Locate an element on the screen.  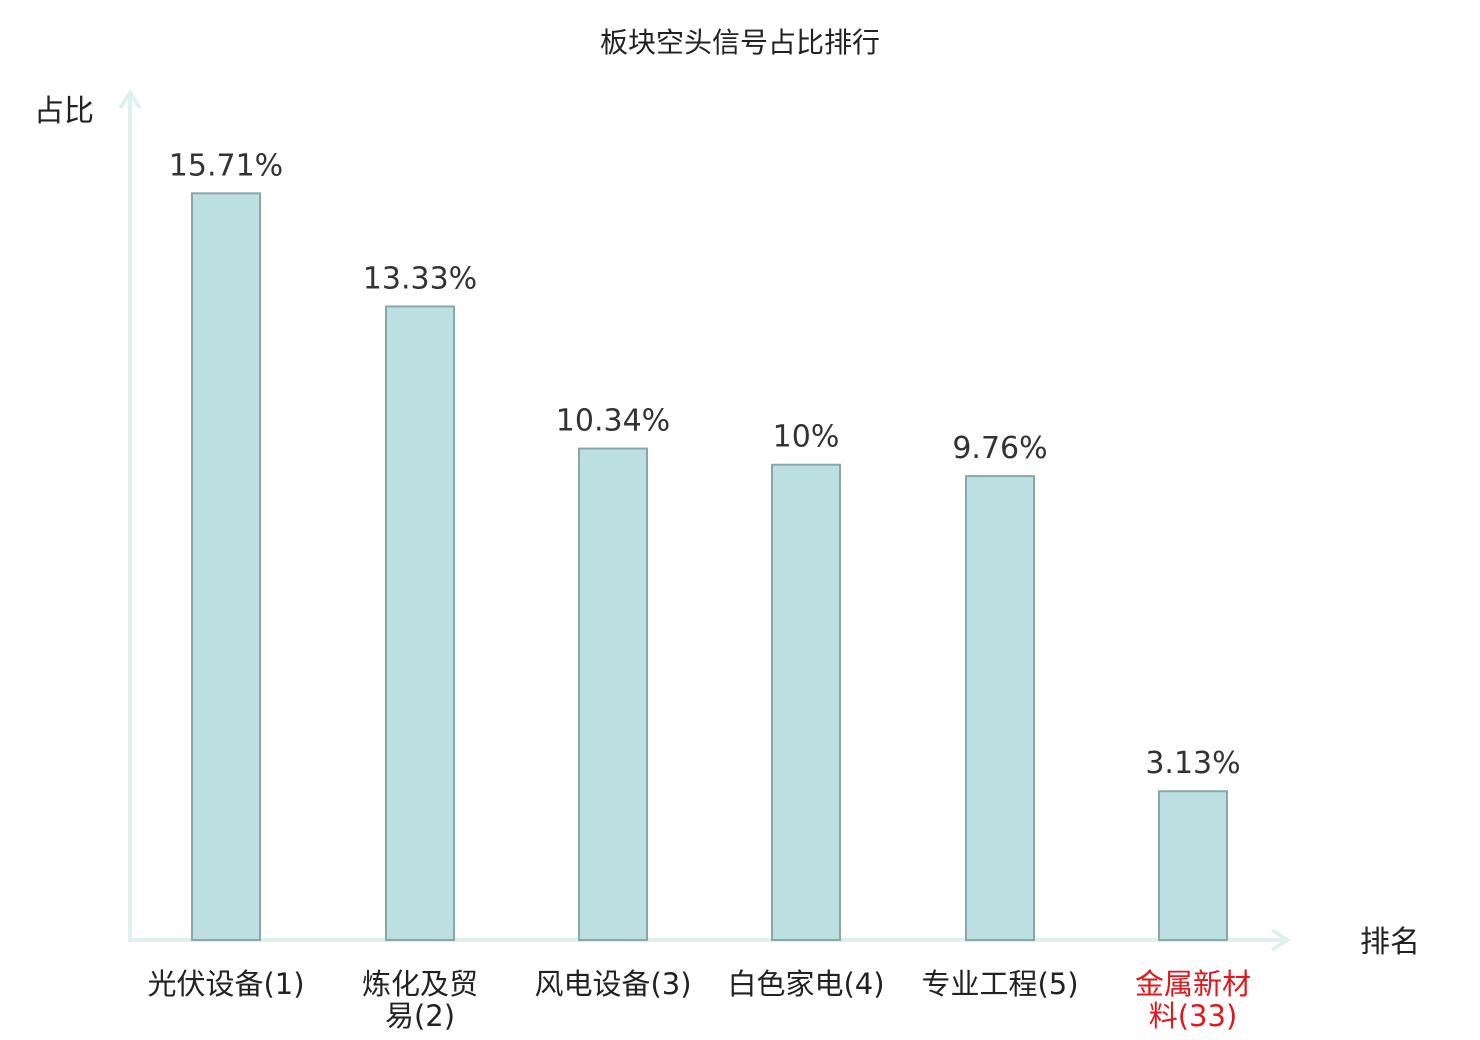
category-label-3: 风电设备(3) is located at coordinates (612, 984).